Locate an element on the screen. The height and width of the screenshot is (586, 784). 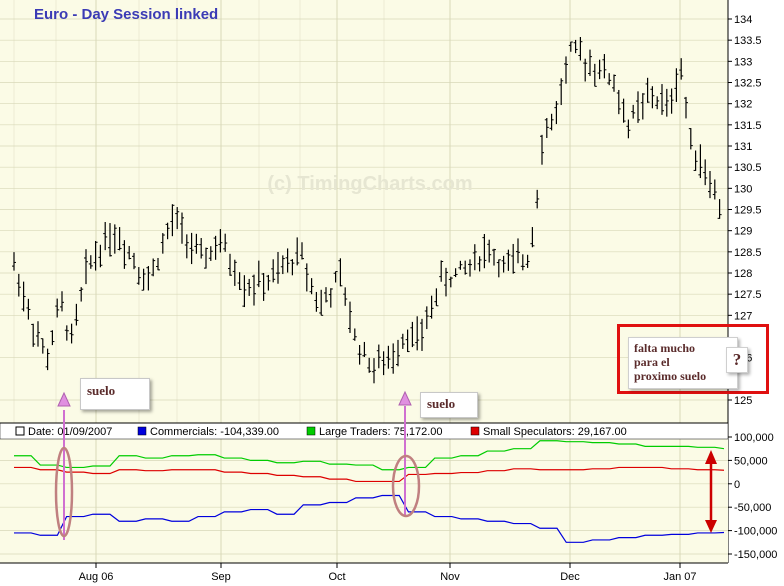
cot-tick-label: 100,000 is located at coordinates (754, 438).